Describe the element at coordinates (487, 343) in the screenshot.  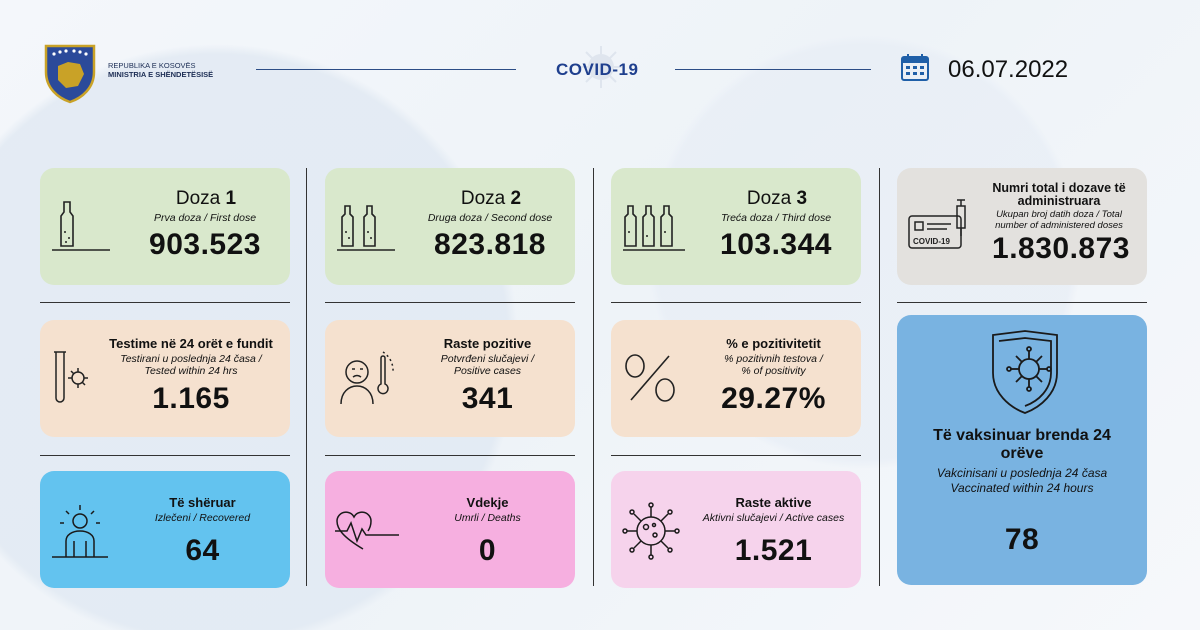
I see `positive-cases-title: Raste pozitive` at that location.